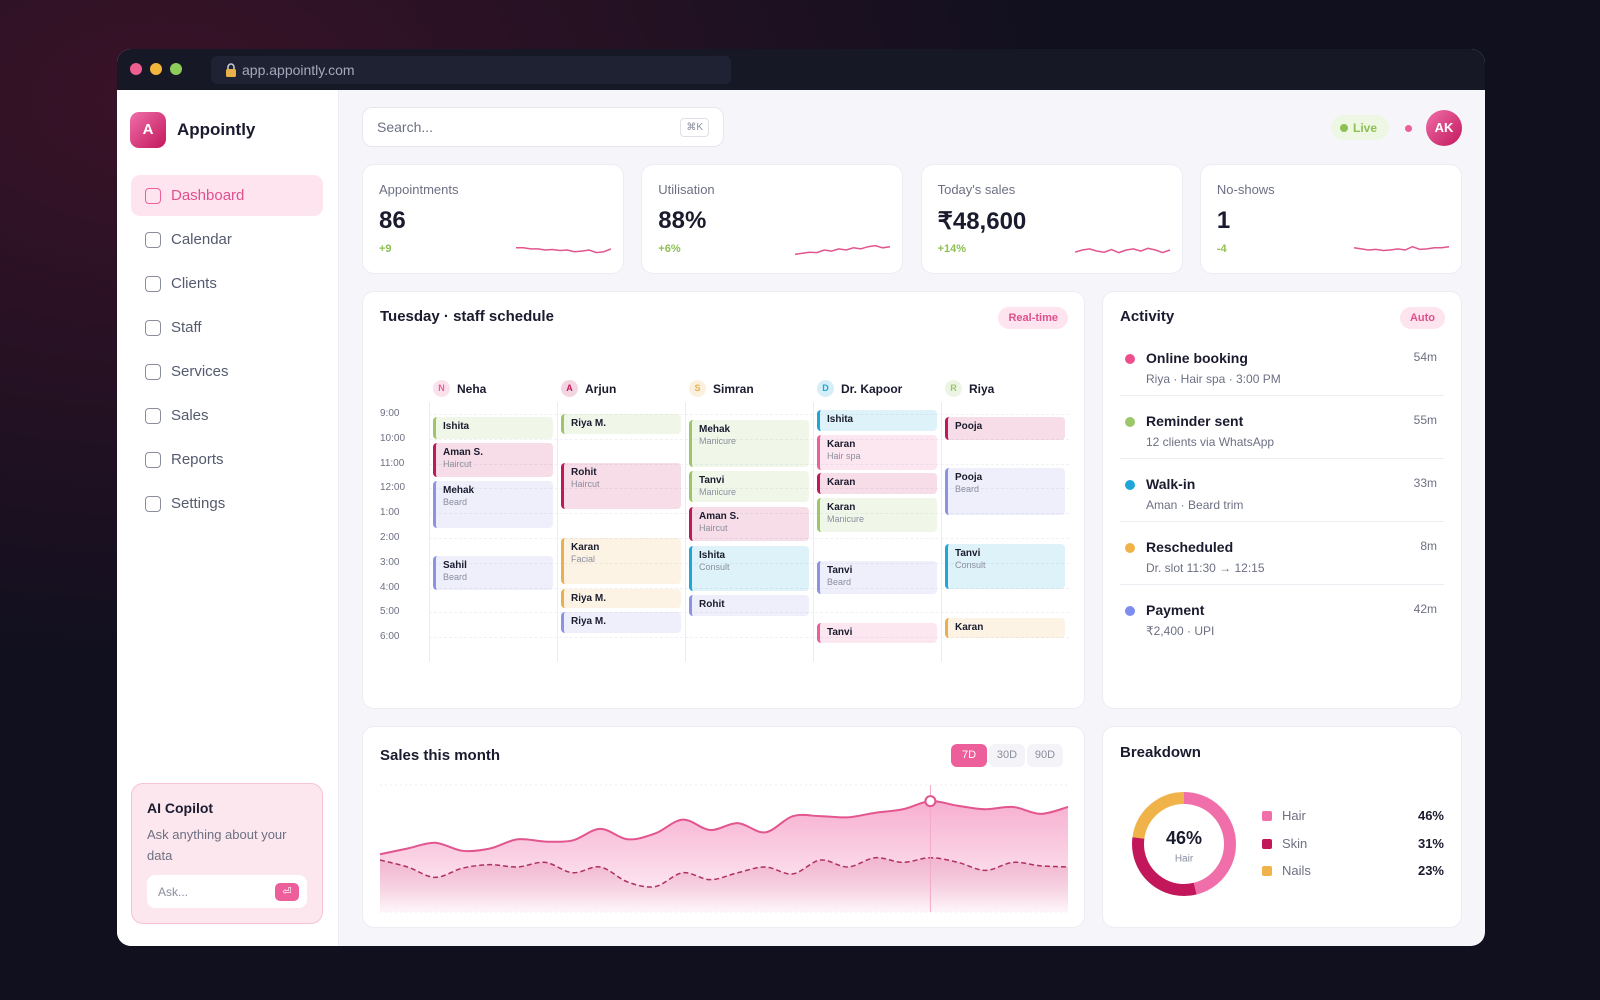 The image size is (1600, 1000). I want to click on nav-item: Calendar, so click(227, 239).